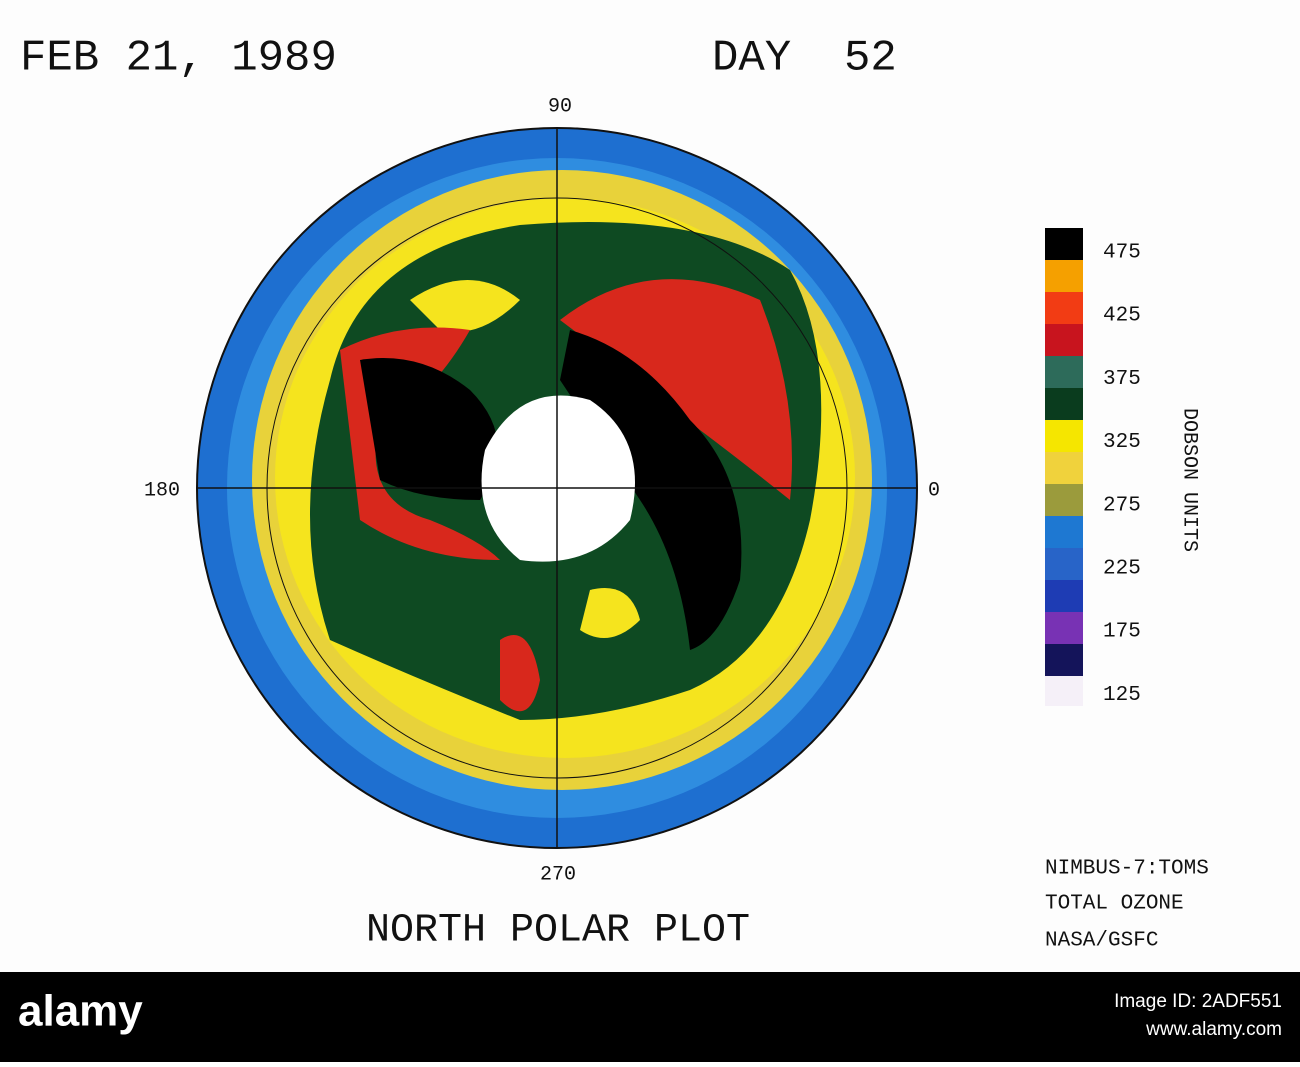 Image resolution: width=1300 pixels, height=1067 pixels. Describe the element at coordinates (162, 490) in the screenshot. I see `longitude-label: 180` at that location.